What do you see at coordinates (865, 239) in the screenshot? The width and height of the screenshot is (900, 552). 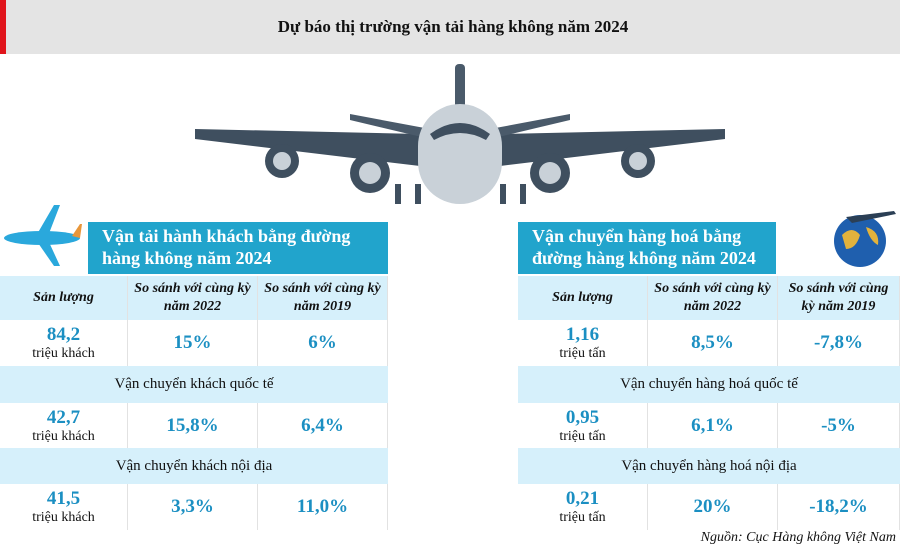 I see `globe-icon` at bounding box center [865, 239].